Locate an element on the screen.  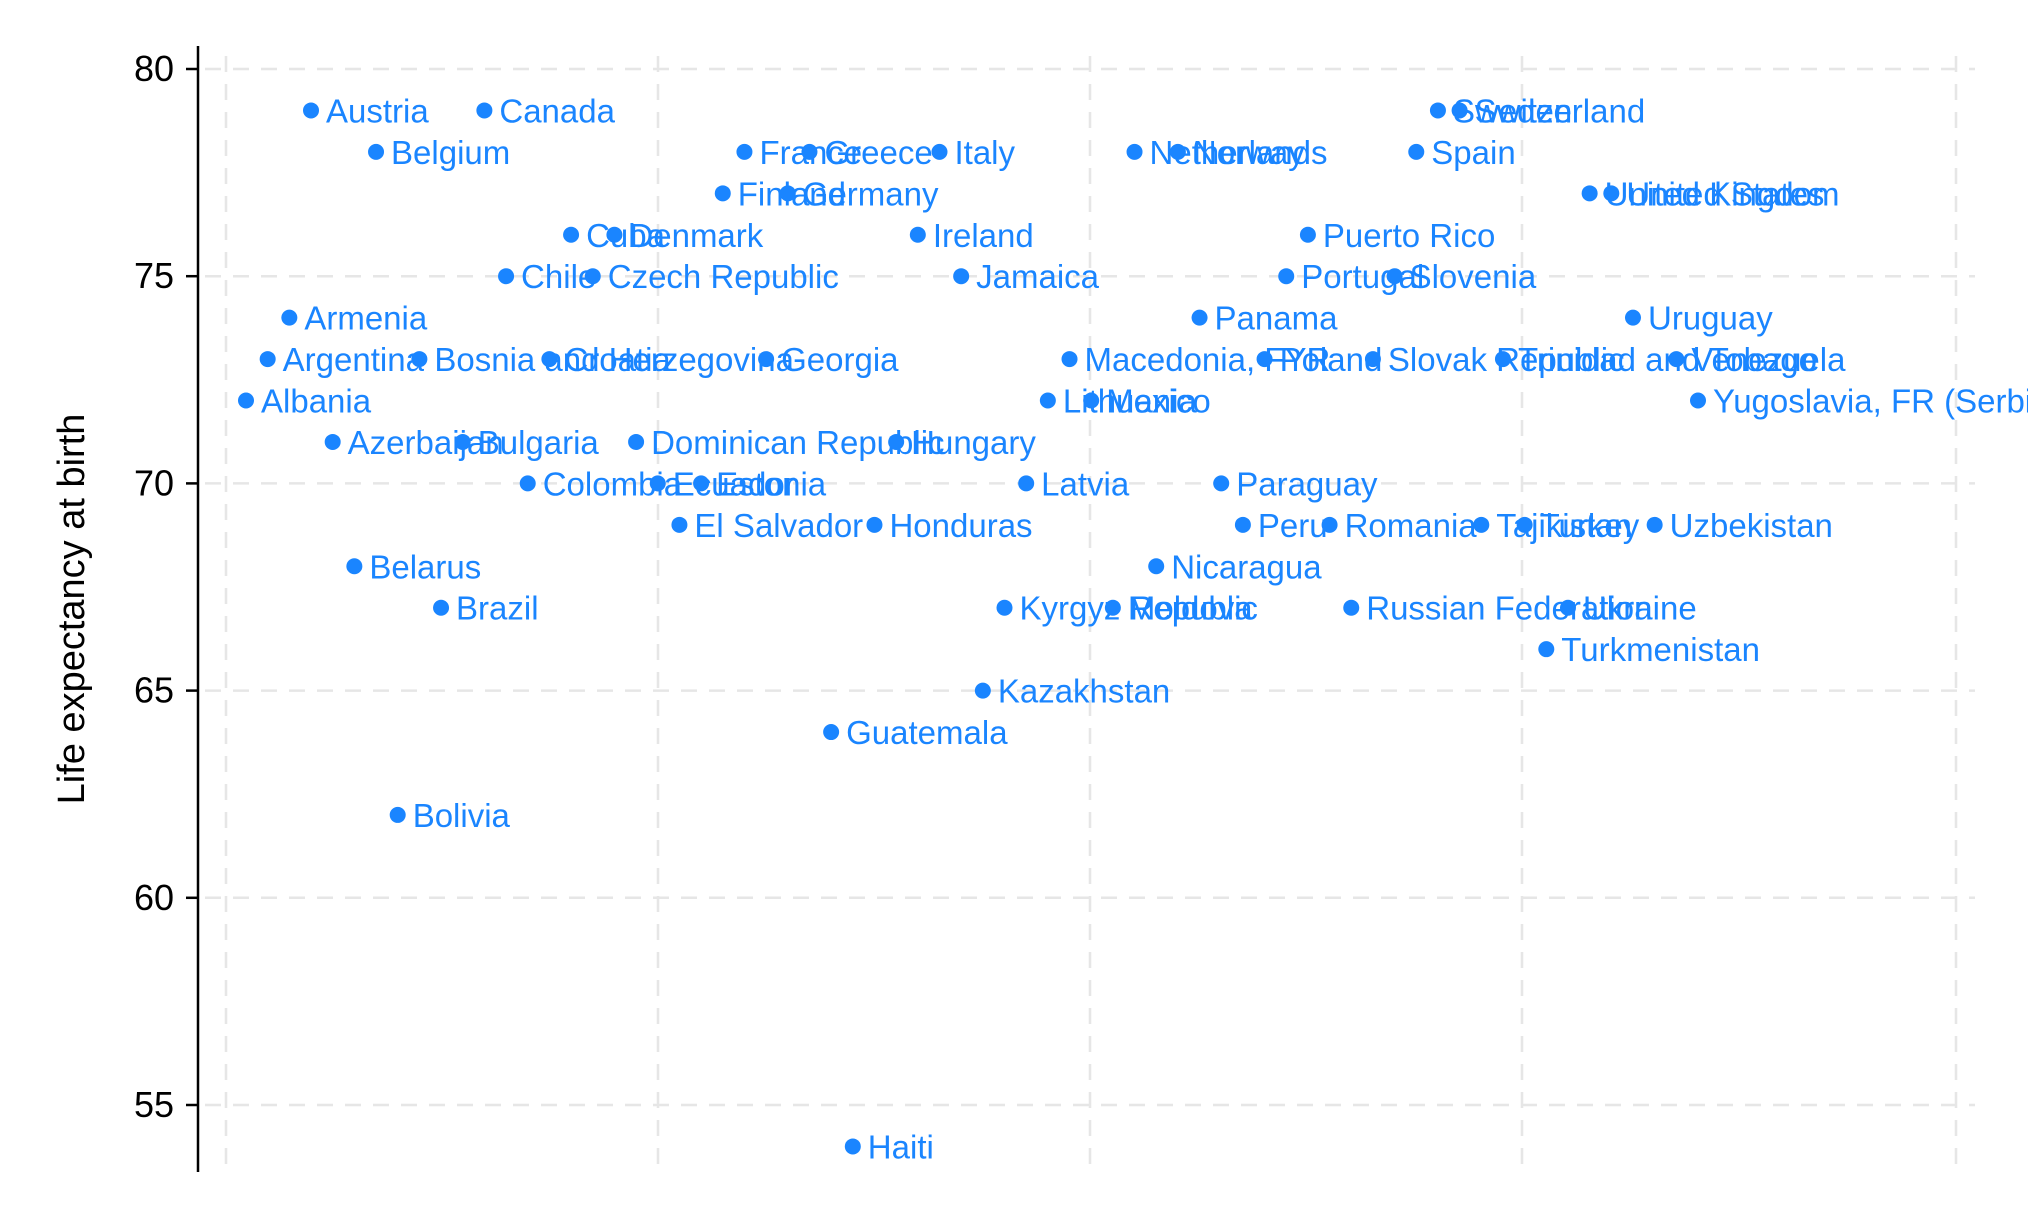
point-label: Armenia is located at coordinates (366, 318).